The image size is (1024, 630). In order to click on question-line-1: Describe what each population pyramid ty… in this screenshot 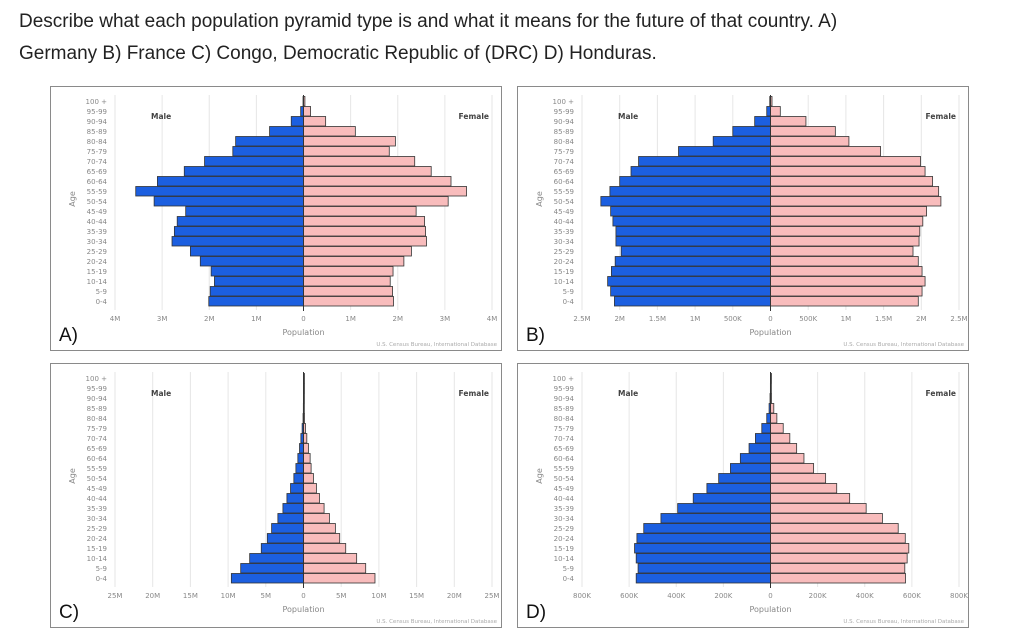, I will do `click(428, 21)`.